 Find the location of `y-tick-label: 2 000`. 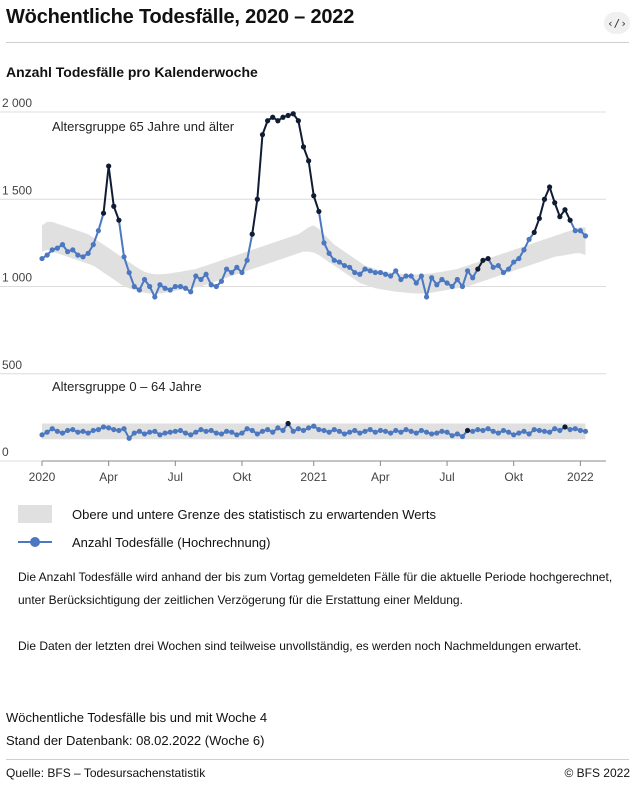

y-tick-label: 2 000 is located at coordinates (17, 103).